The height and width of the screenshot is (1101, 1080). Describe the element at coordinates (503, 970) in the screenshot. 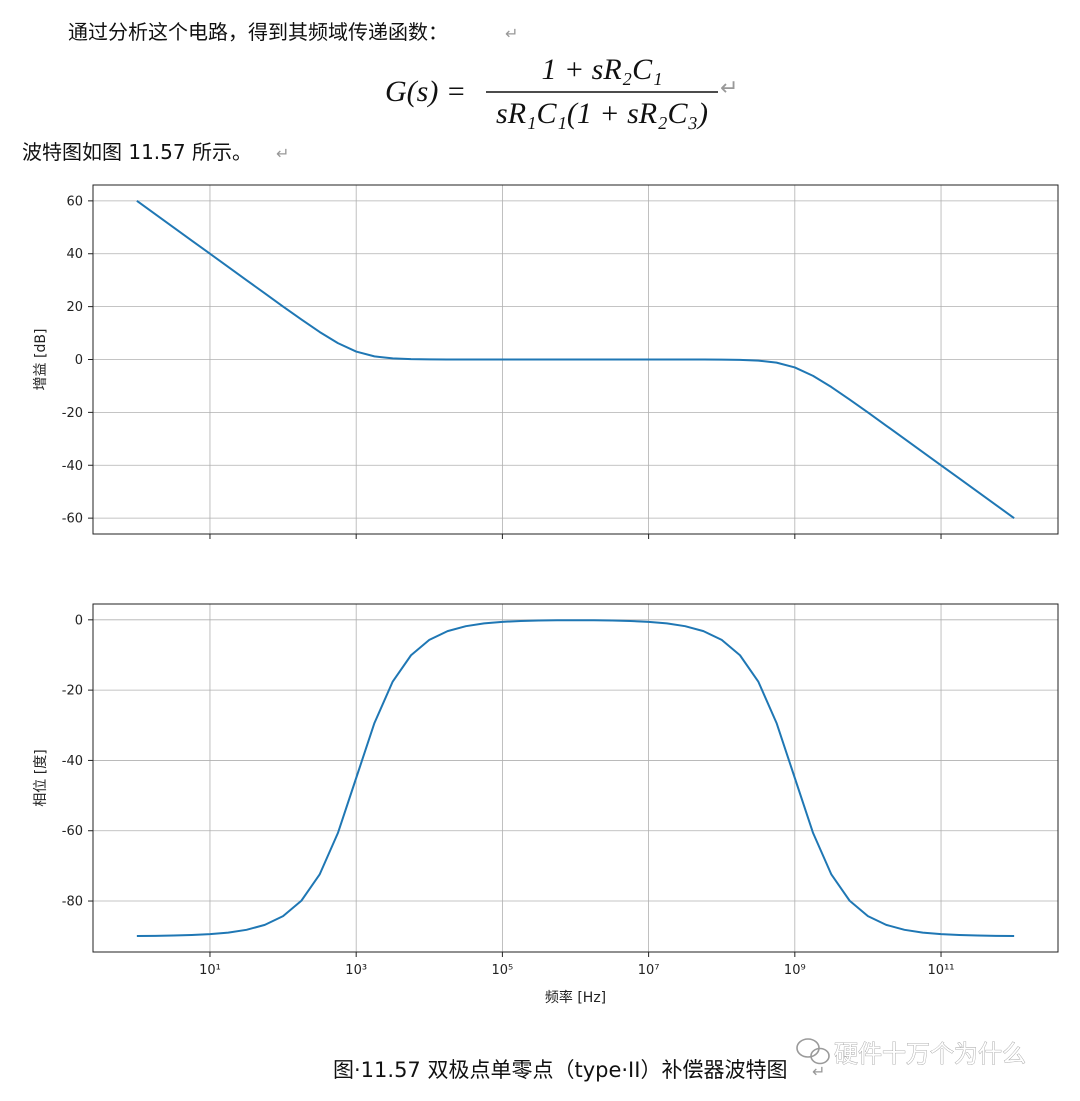

I see `x-tick-label: 10⁵` at that location.